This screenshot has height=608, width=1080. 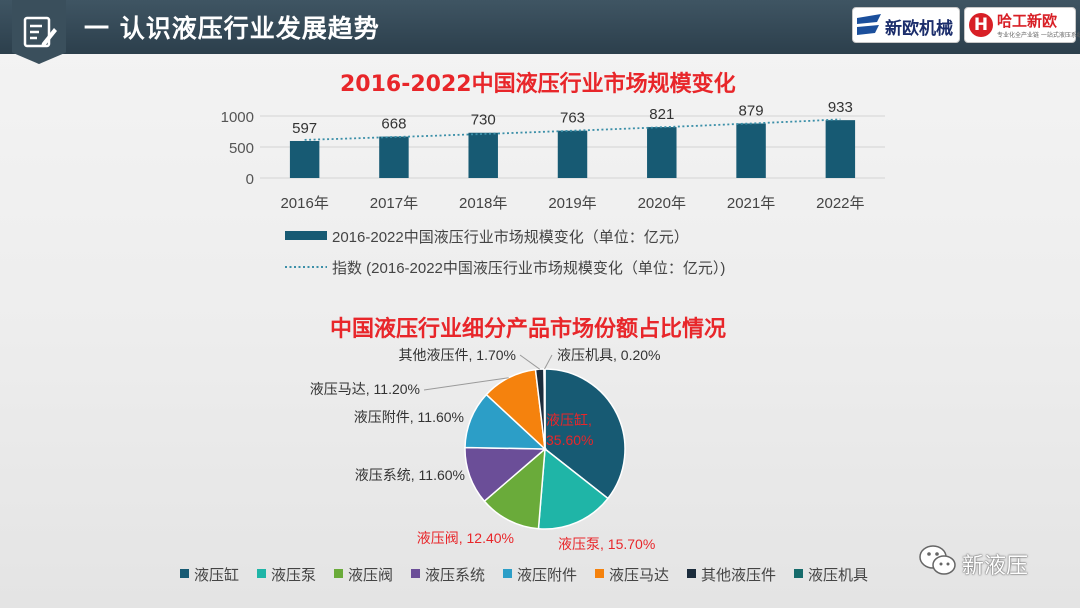 What do you see at coordinates (528, 268) in the screenshot?
I see `legend-label-trendline: 指数 (2016-2022中国液压行业市场规模变化（单位：亿元）)` at bounding box center [528, 268].